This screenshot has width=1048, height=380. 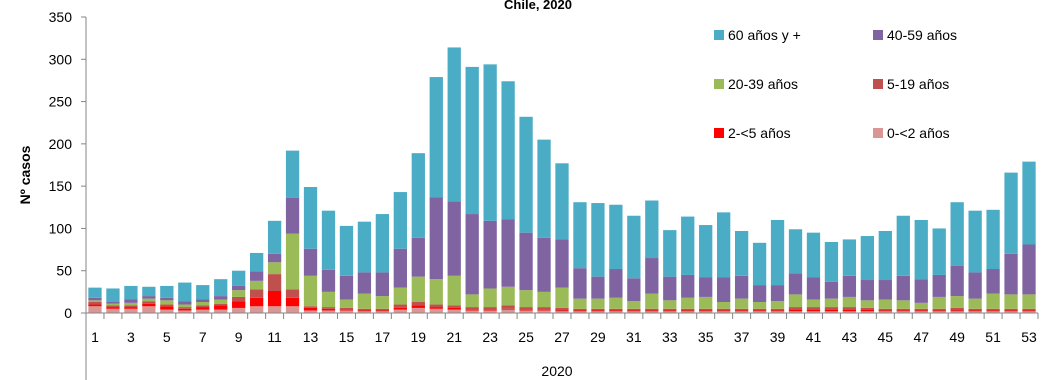 What do you see at coordinates (61, 228) in the screenshot?
I see `y-tick-label-100: 100` at bounding box center [61, 228].